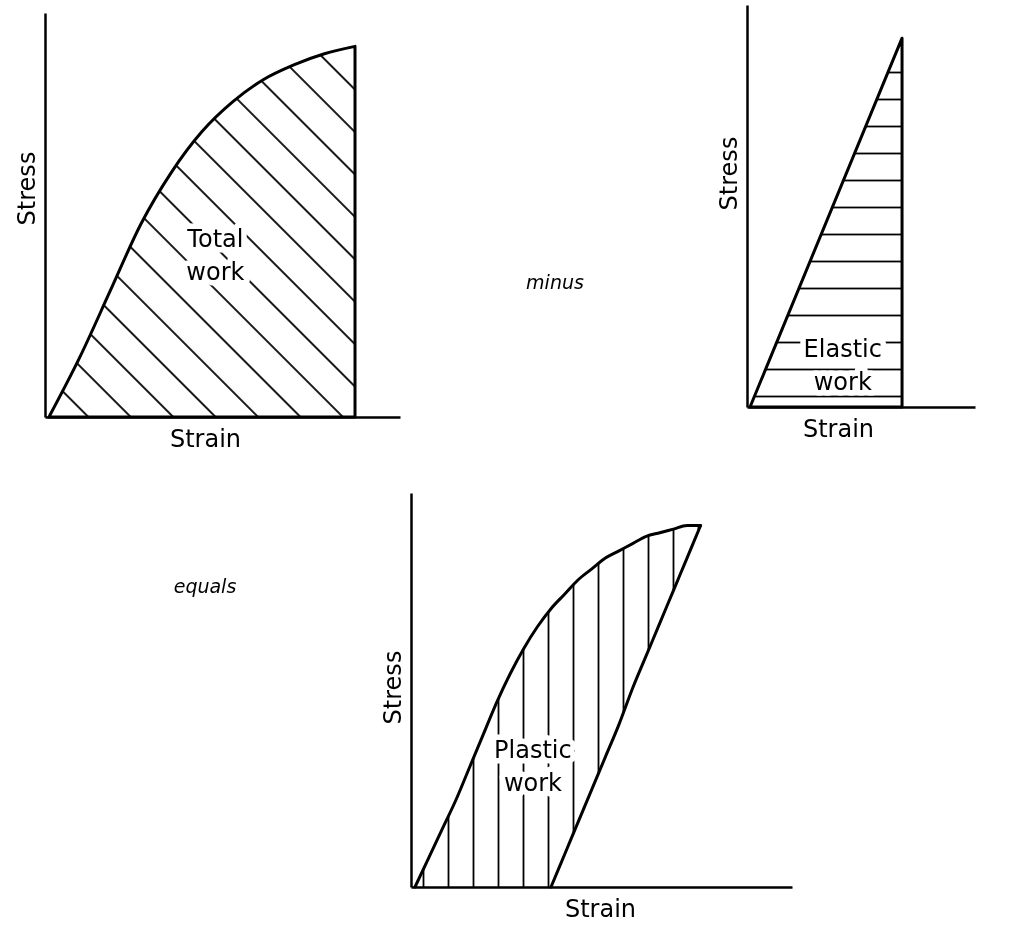 This screenshot has width=1015, height=929. I want to click on text: minus, so click(555, 282).